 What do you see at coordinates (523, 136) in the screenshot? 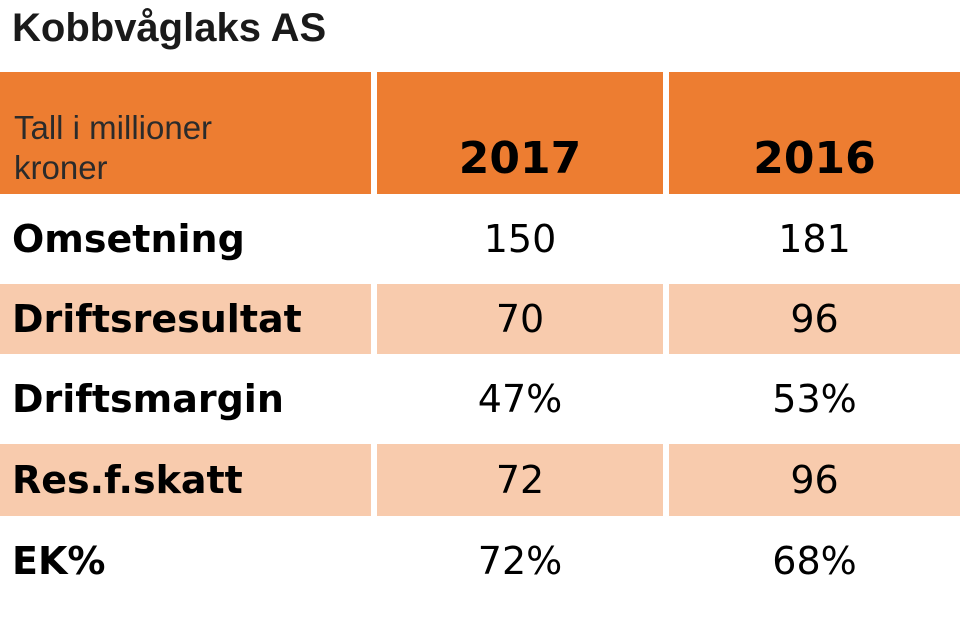
I see `column-header-2017: 2017` at bounding box center [523, 136].